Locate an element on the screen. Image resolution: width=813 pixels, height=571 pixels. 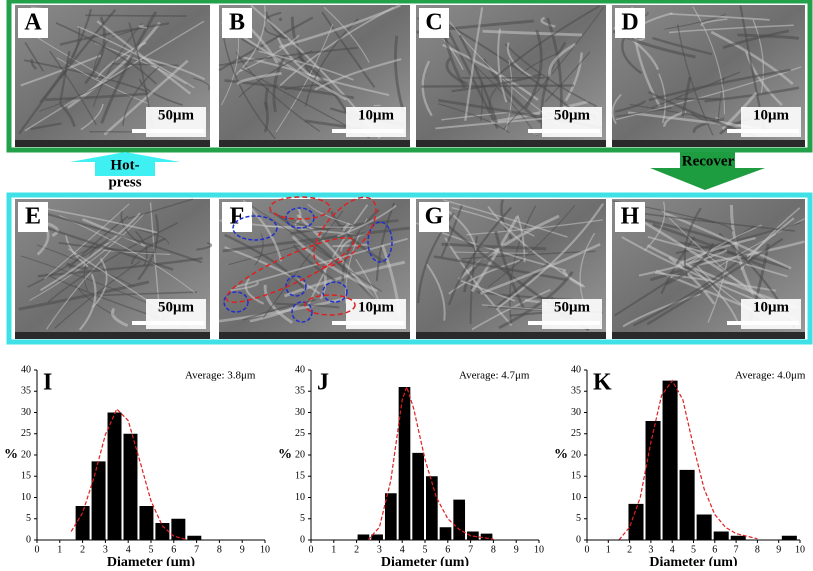
panel-label: B is located at coordinates (237, 23).